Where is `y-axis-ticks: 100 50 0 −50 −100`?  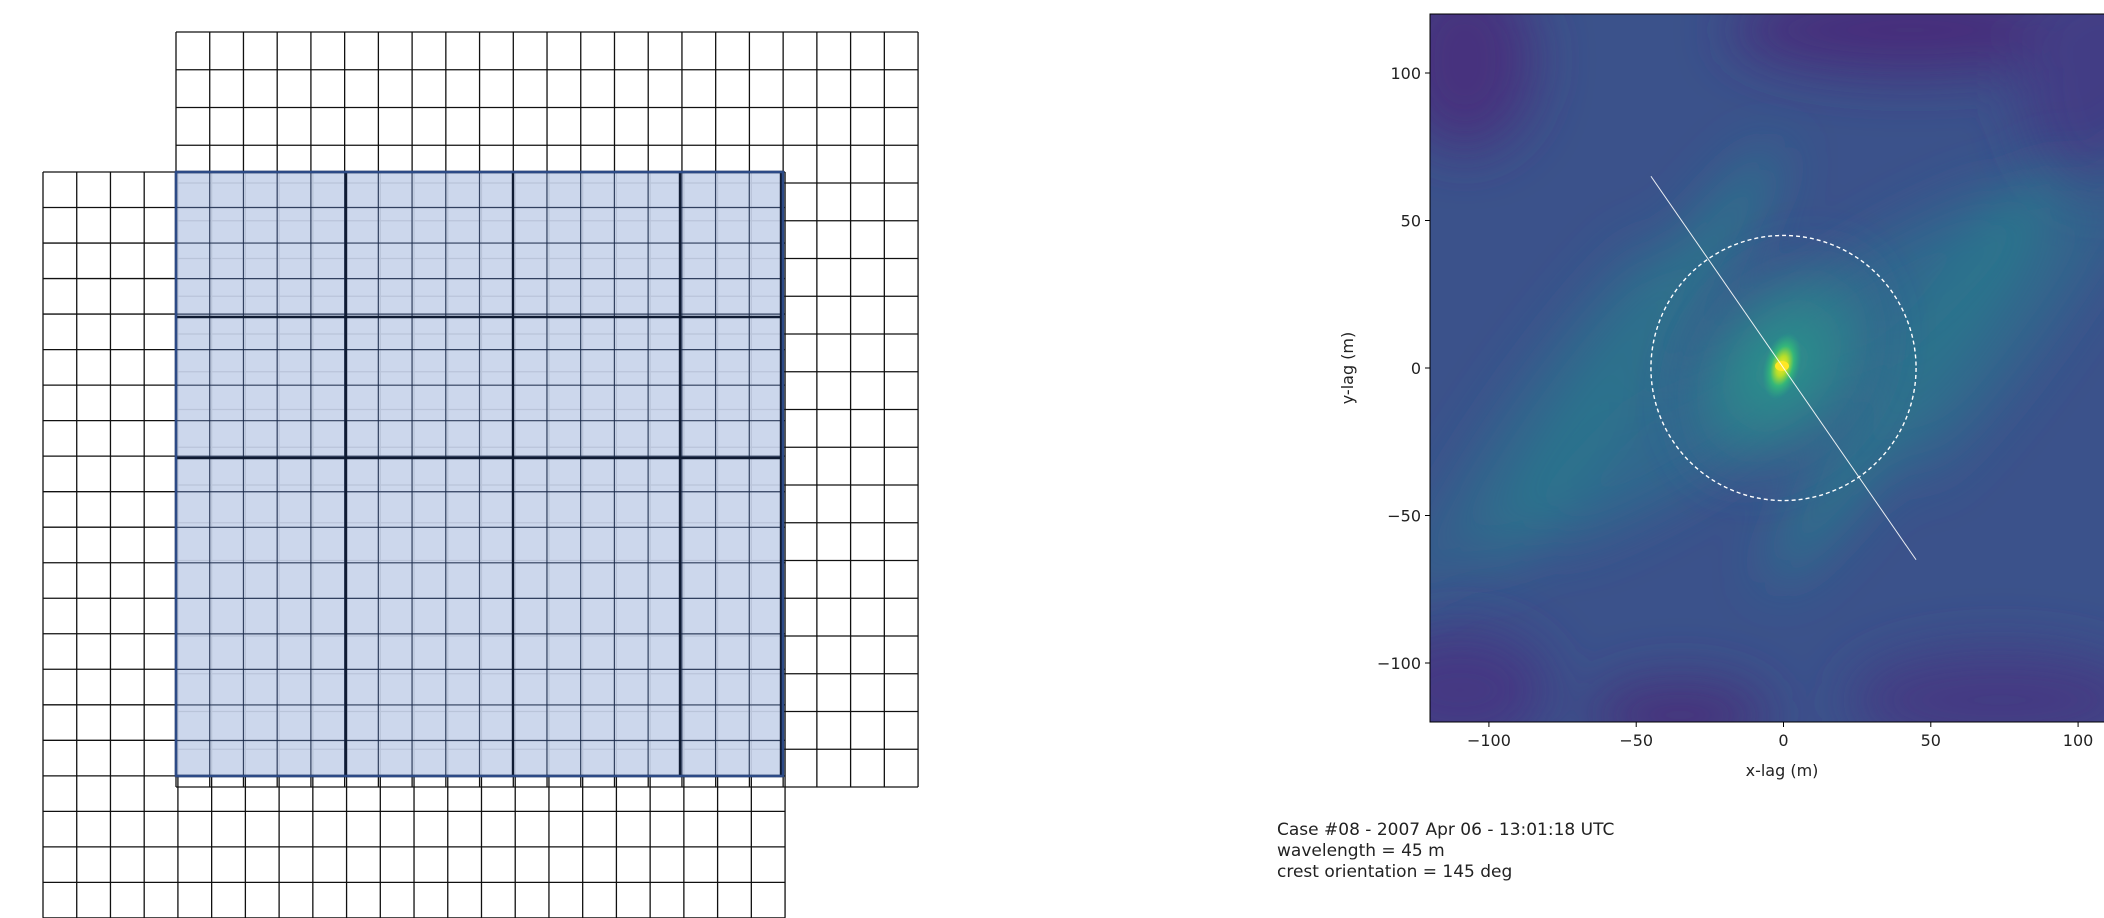 y-axis-ticks: 100 50 0 −50 −100 is located at coordinates (1403, 368).